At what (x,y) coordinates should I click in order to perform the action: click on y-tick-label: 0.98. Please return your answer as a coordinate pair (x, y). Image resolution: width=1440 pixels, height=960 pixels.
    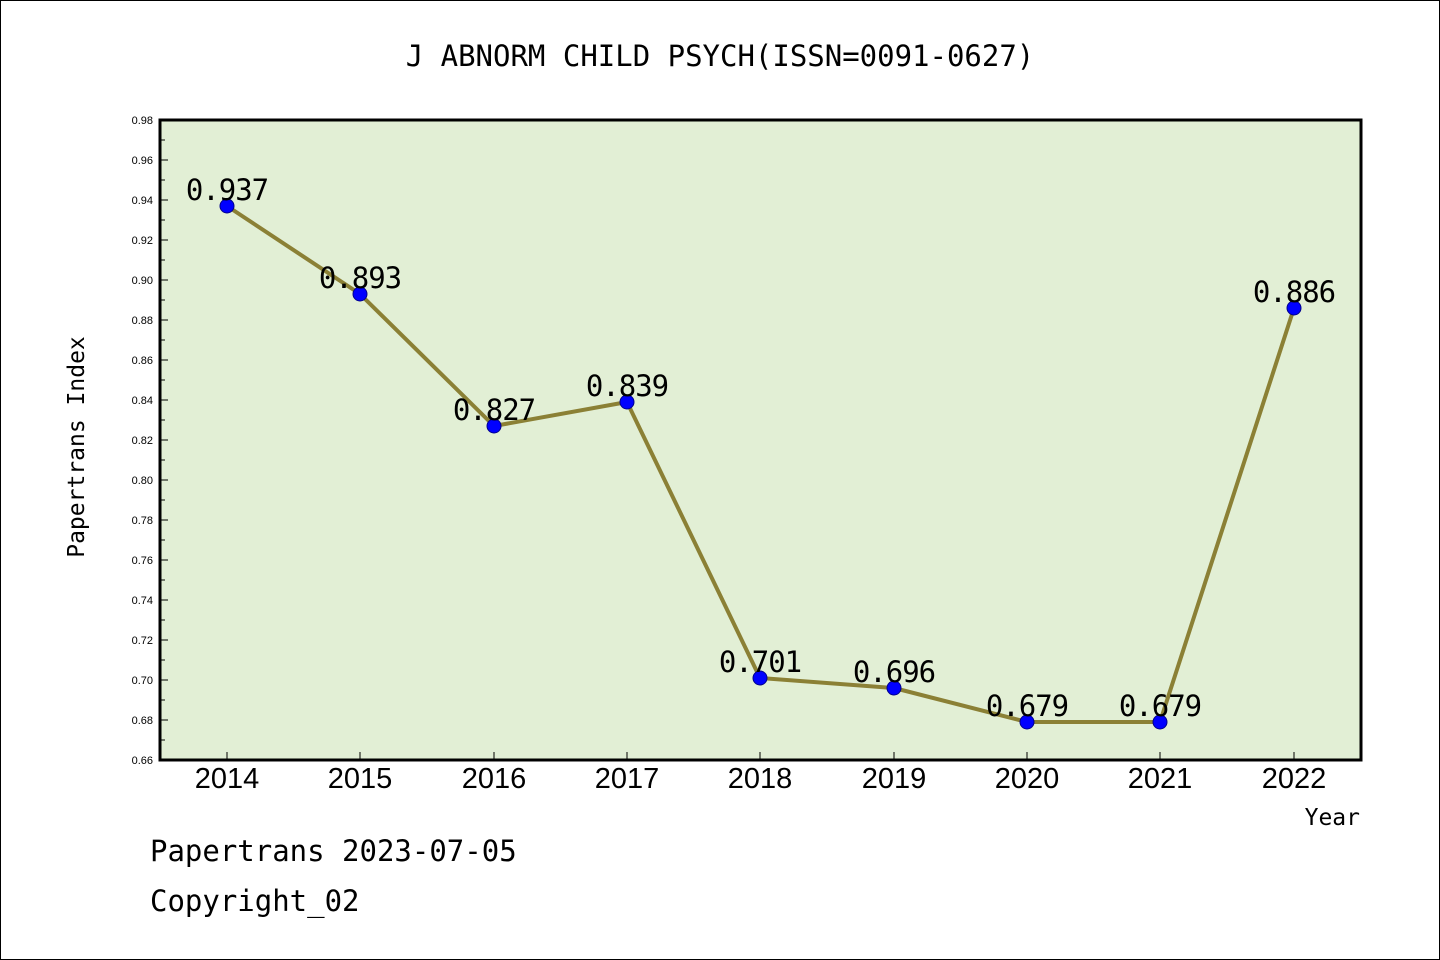
    Looking at the image, I should click on (142, 121).